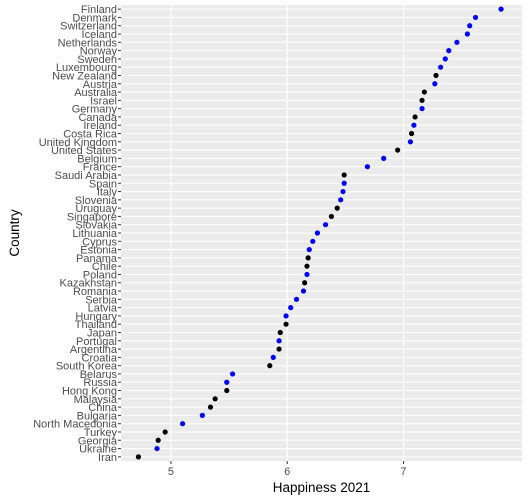 This screenshot has height=500, width=529. I want to click on y-tick-label: North Macedonia, so click(75, 425).